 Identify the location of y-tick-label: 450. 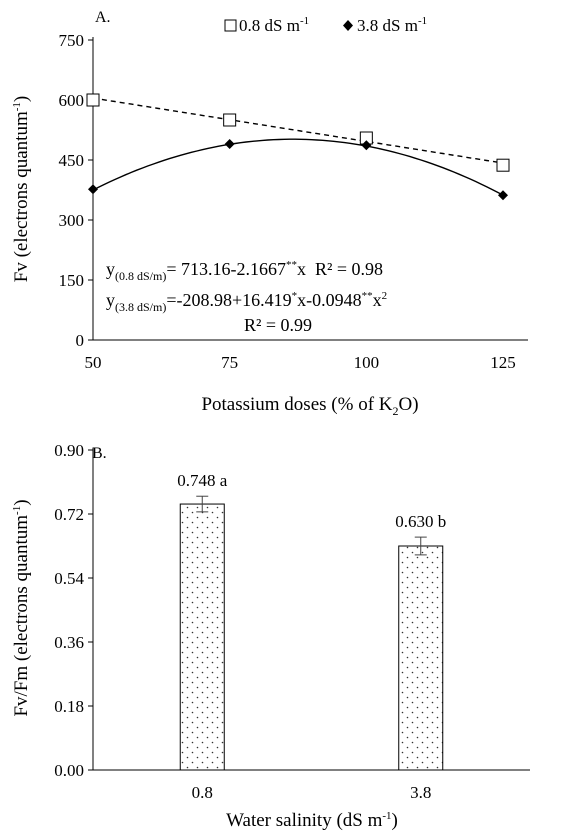
(72, 160).